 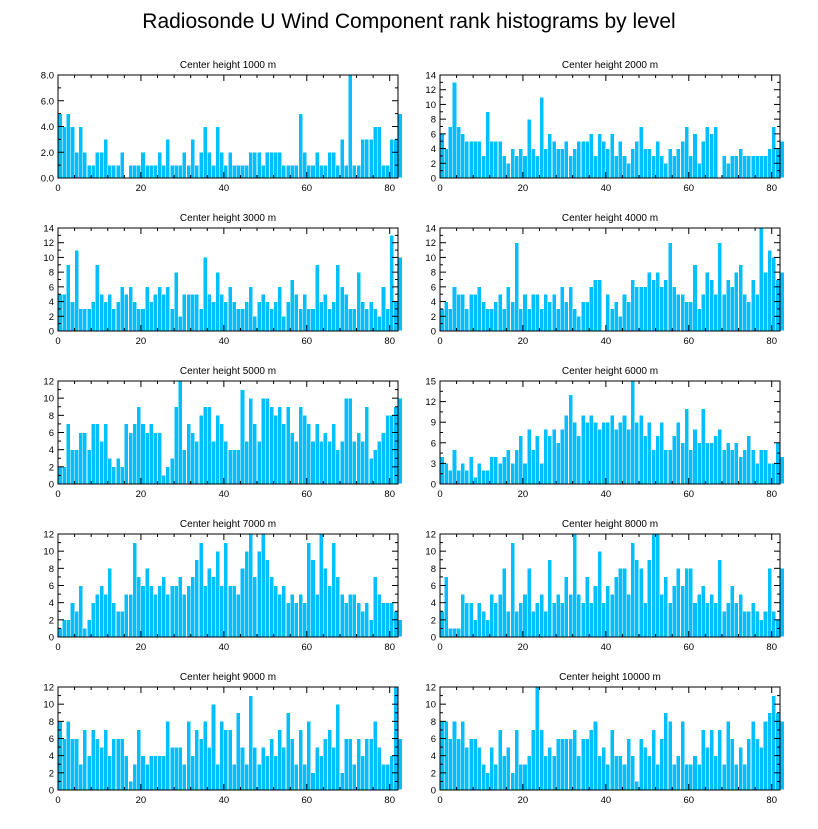 I want to click on chart-1-ytick-label: 8, so click(x=433, y=120).